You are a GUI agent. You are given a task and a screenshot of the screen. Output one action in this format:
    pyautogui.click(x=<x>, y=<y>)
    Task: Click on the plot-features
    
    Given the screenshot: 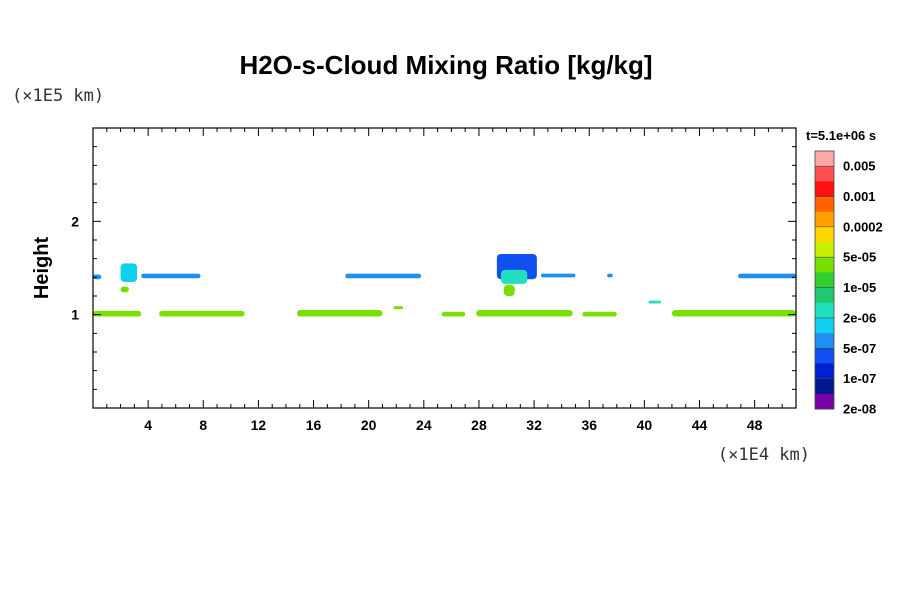 What is the action you would take?
    pyautogui.click(x=444, y=285)
    